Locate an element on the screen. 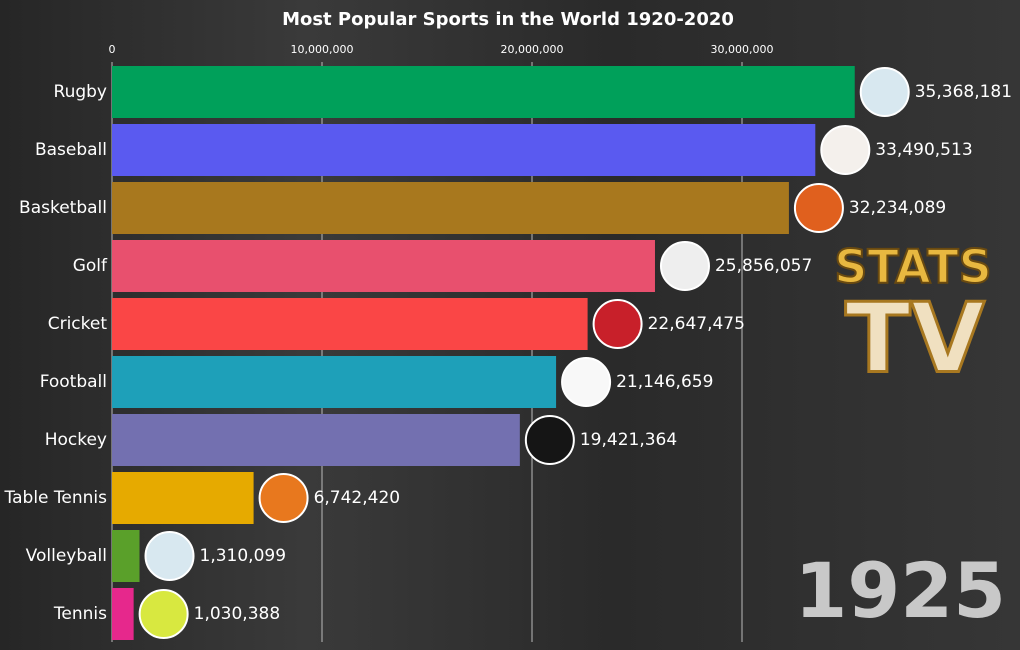  value-label: 22,647,475 is located at coordinates (696, 324).